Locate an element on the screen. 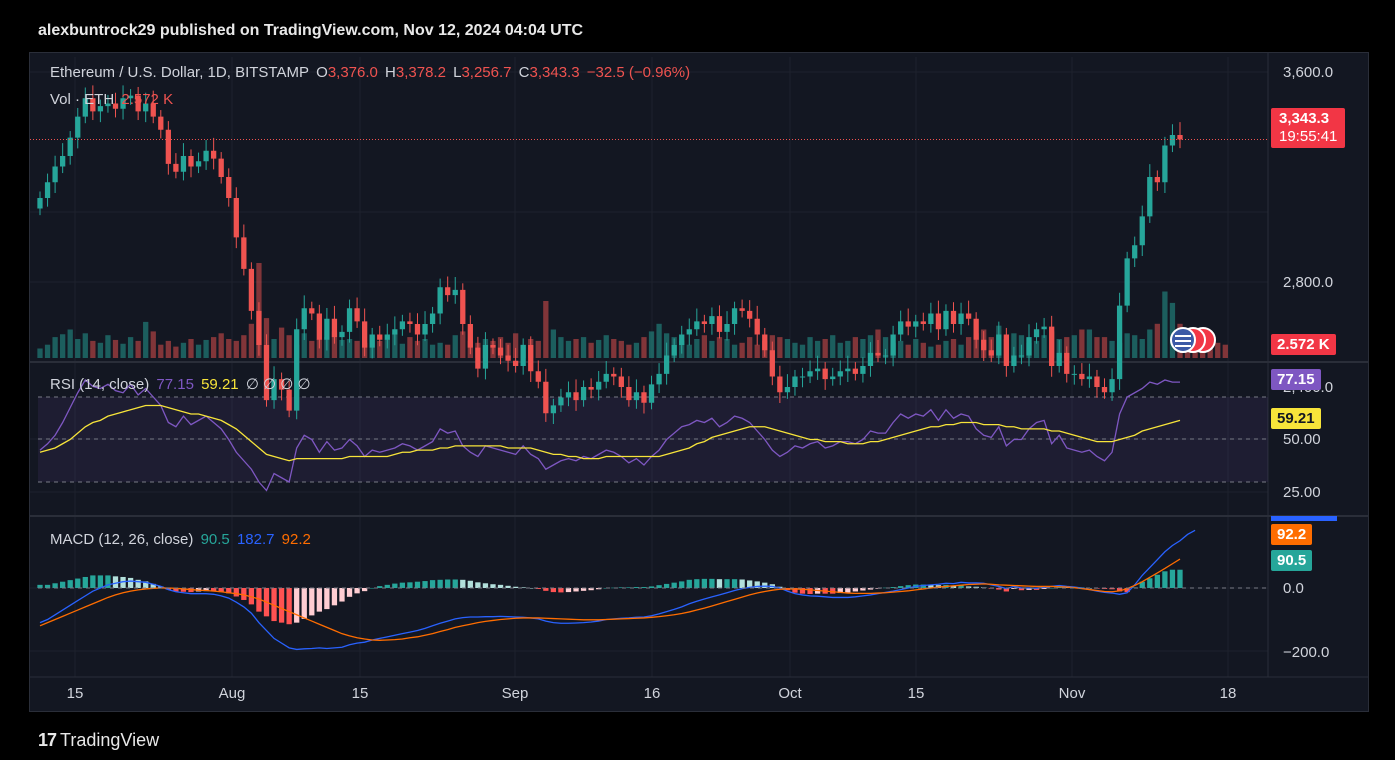 The width and height of the screenshot is (1395, 760). hist-tag: 90.5 is located at coordinates (1292, 560).